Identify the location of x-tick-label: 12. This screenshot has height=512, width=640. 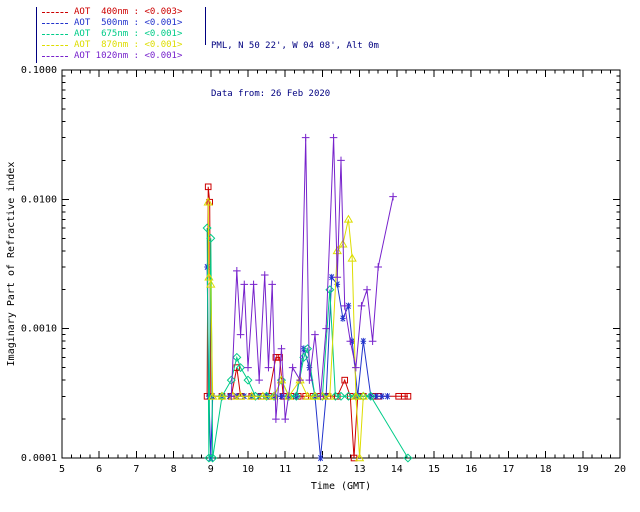
(322, 469).